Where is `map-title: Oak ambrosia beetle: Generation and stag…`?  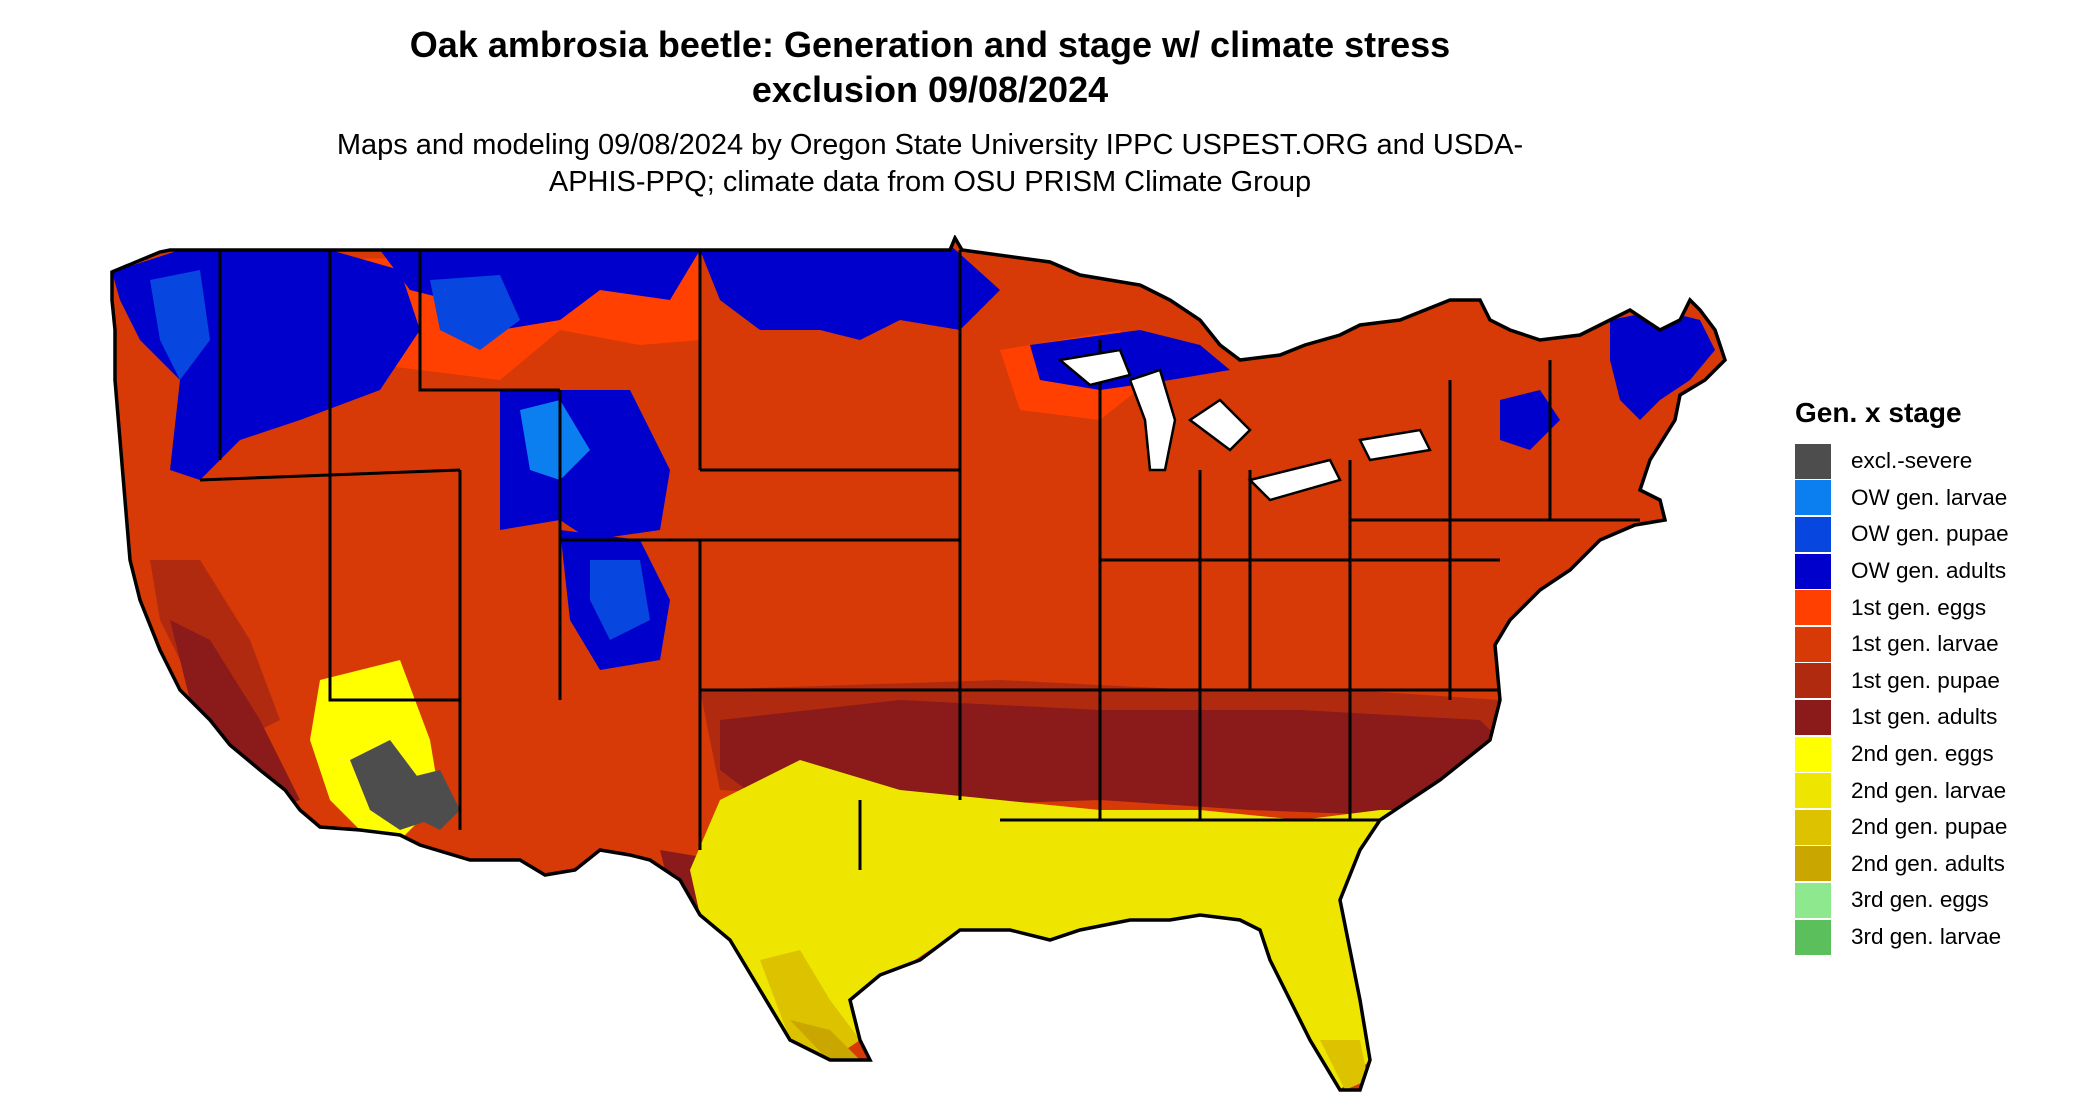
map-title: Oak ambrosia beetle: Generation and stag… is located at coordinates (930, 67).